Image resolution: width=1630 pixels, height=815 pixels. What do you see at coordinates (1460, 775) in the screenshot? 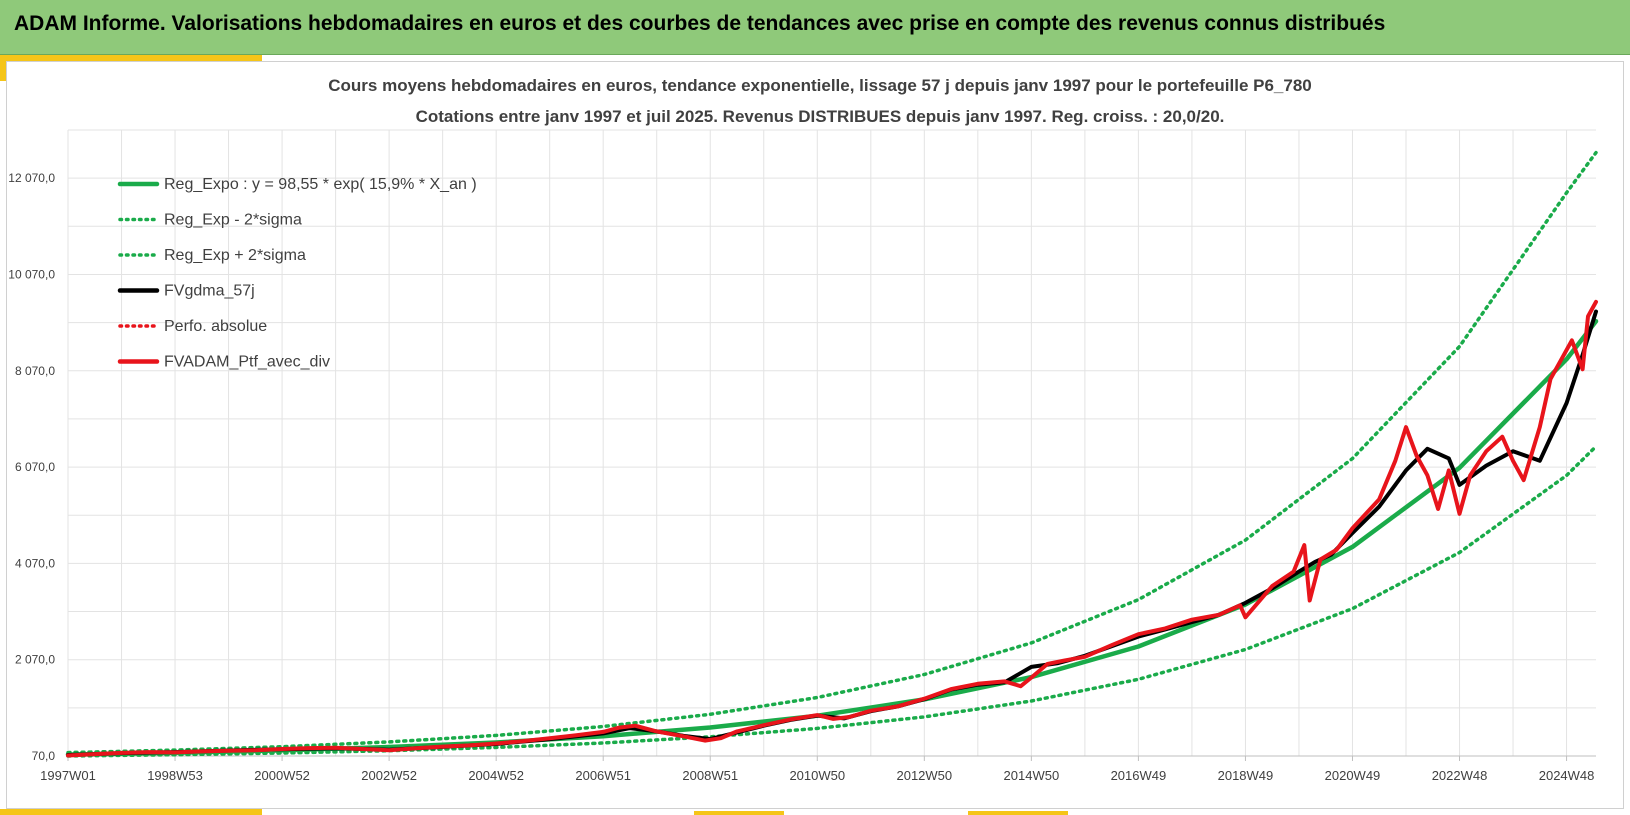
I see `x-tick-label: 2022W48` at bounding box center [1460, 775].